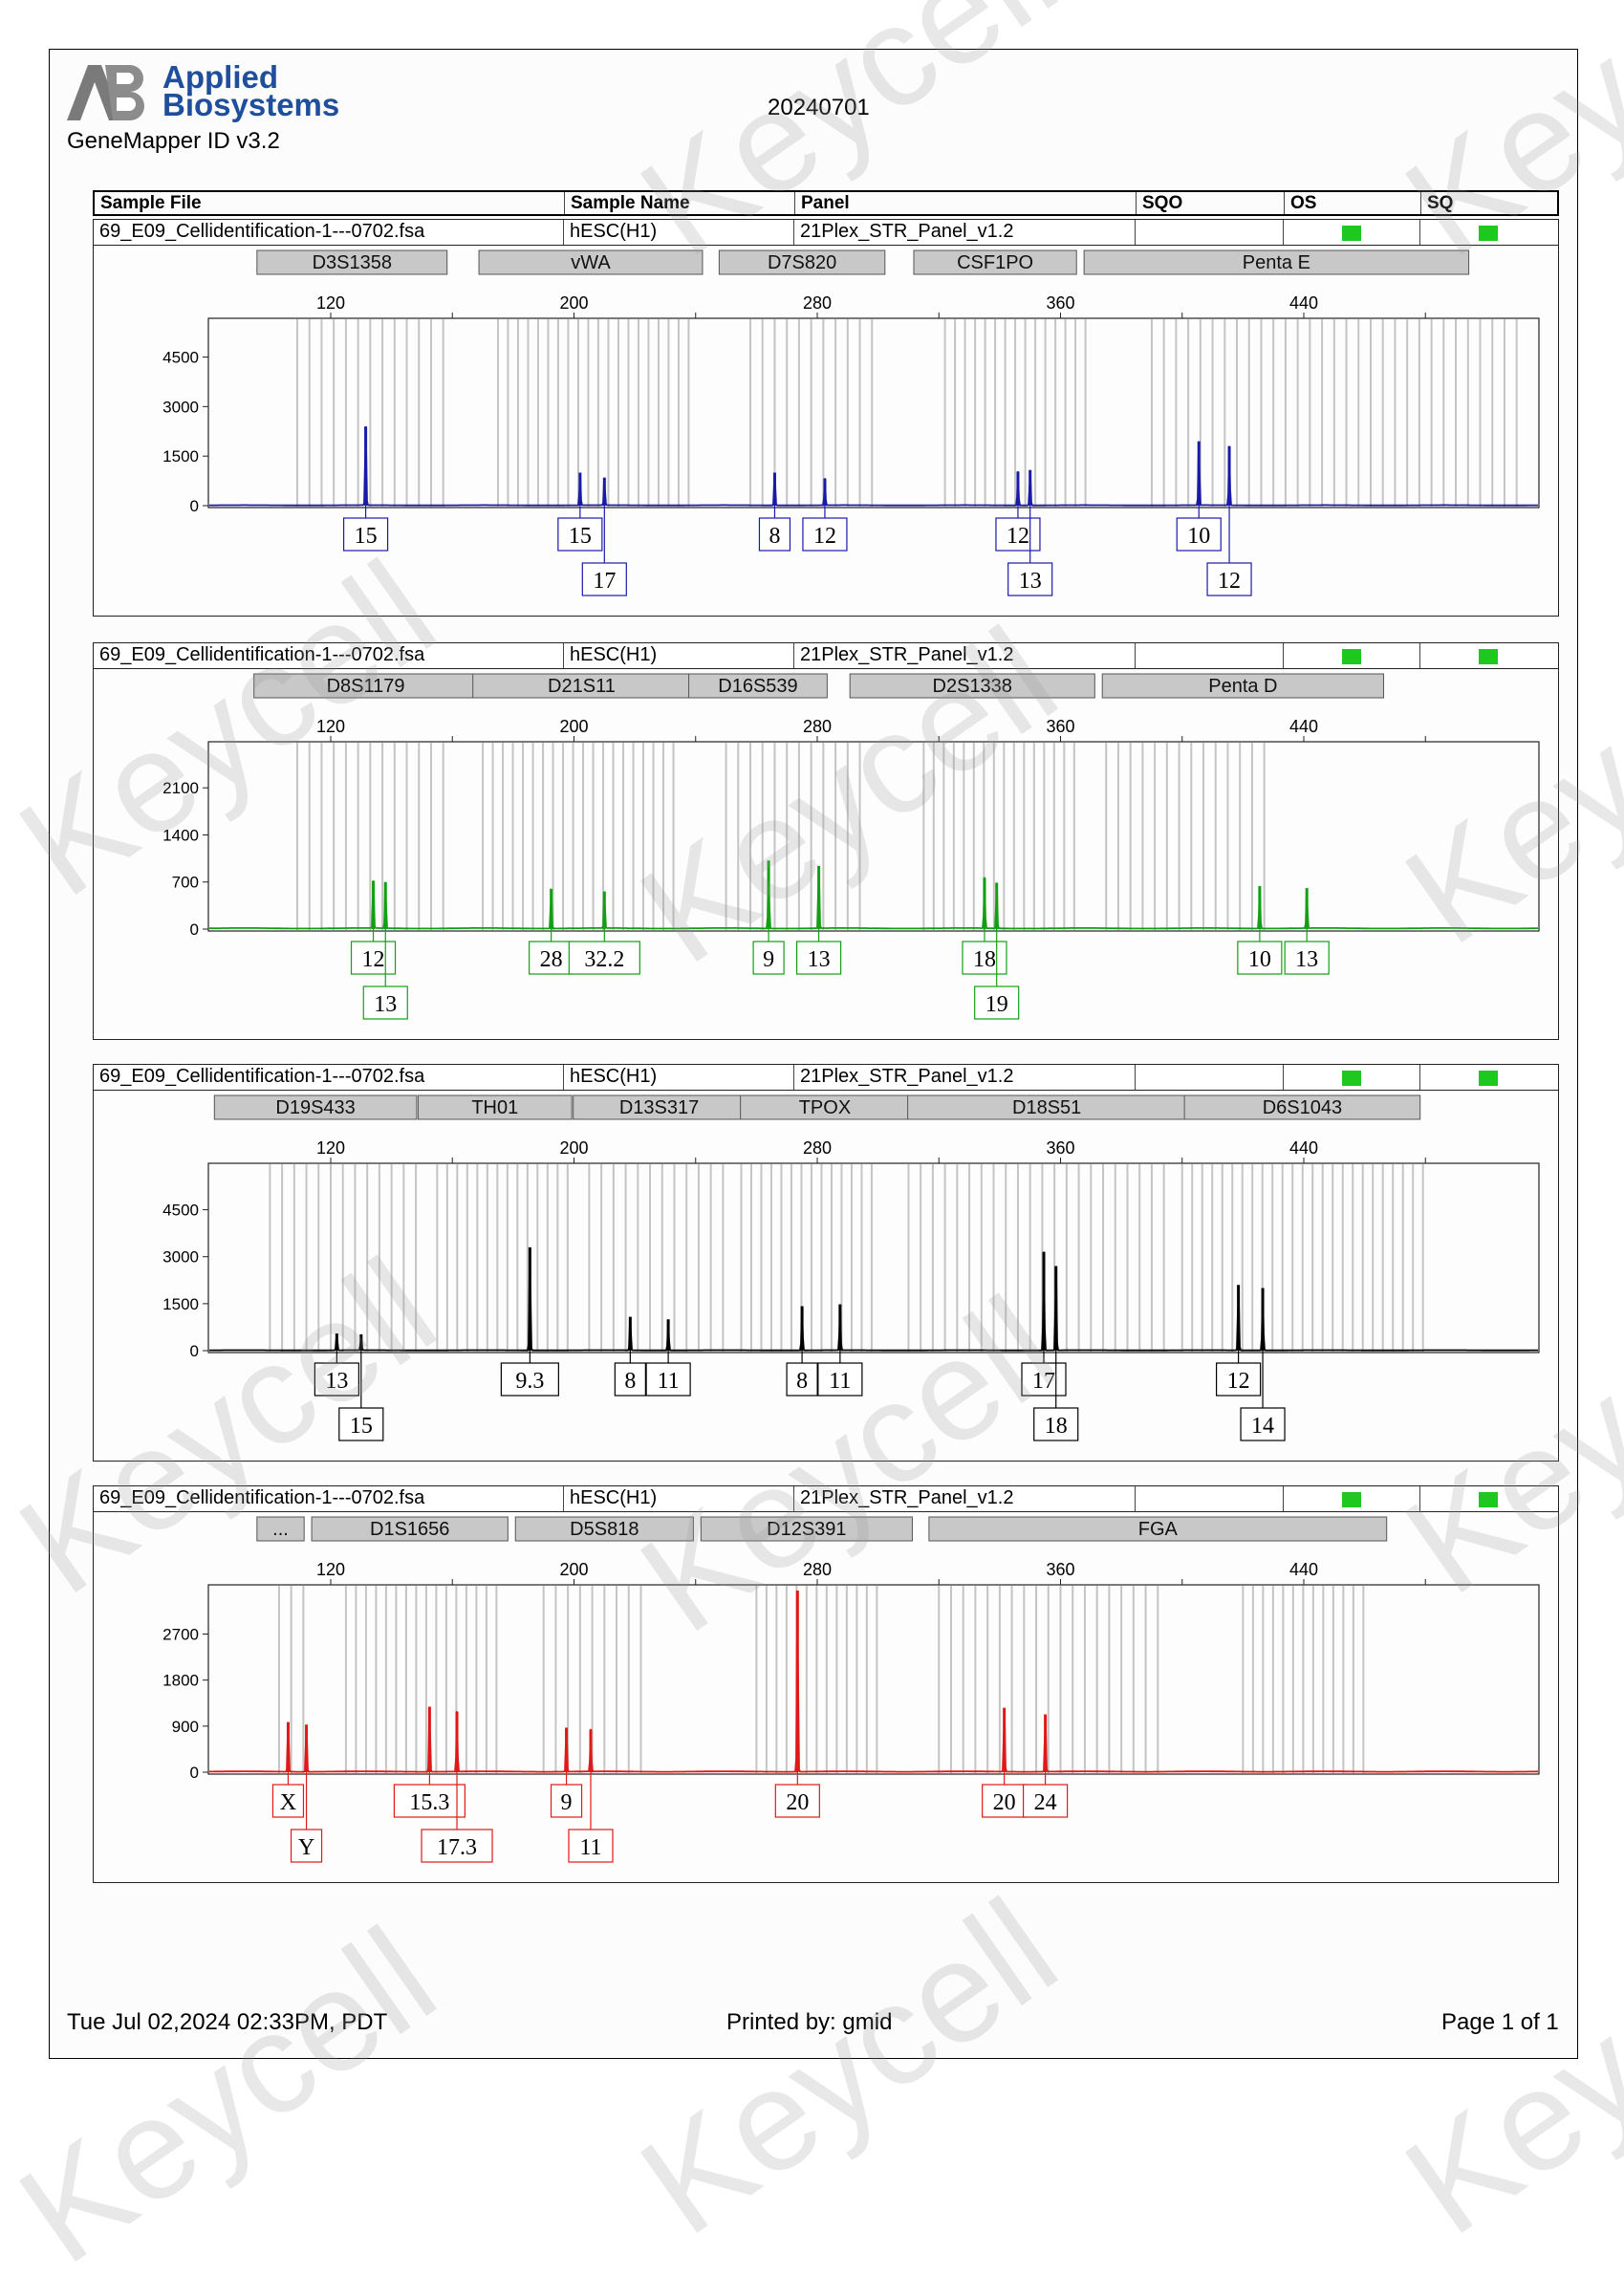 Image resolution: width=1624 pixels, height=2296 pixels. I want to click on column-panel: Panel, so click(965, 203).